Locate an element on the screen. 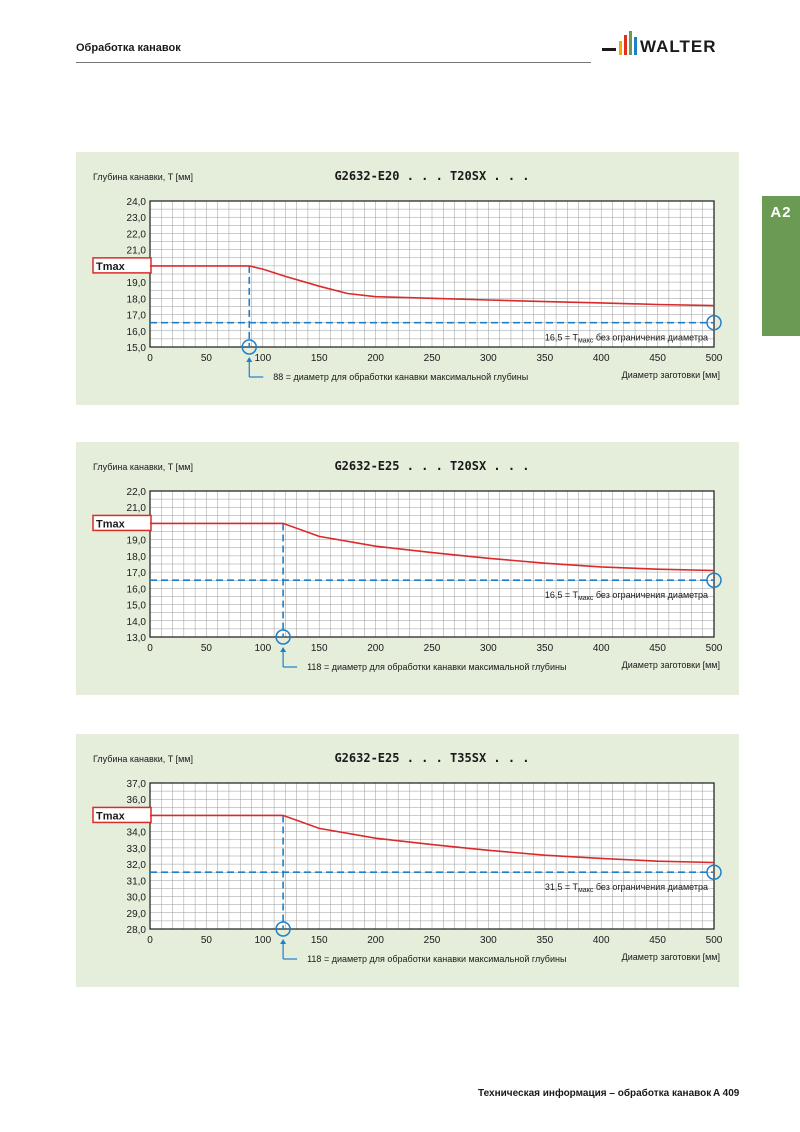 This screenshot has width=800, height=1132. y-tick-label: 14,0 is located at coordinates (137, 622).